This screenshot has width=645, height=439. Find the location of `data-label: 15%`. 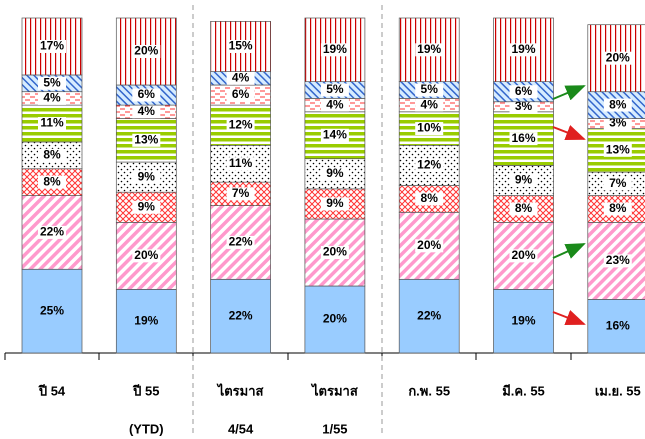

data-label: 15% is located at coordinates (241, 46).